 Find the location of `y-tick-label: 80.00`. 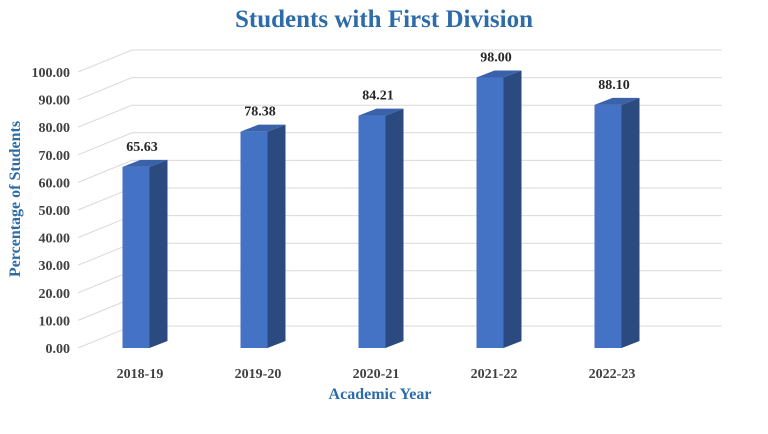

y-tick-label: 80.00 is located at coordinates (55, 128).